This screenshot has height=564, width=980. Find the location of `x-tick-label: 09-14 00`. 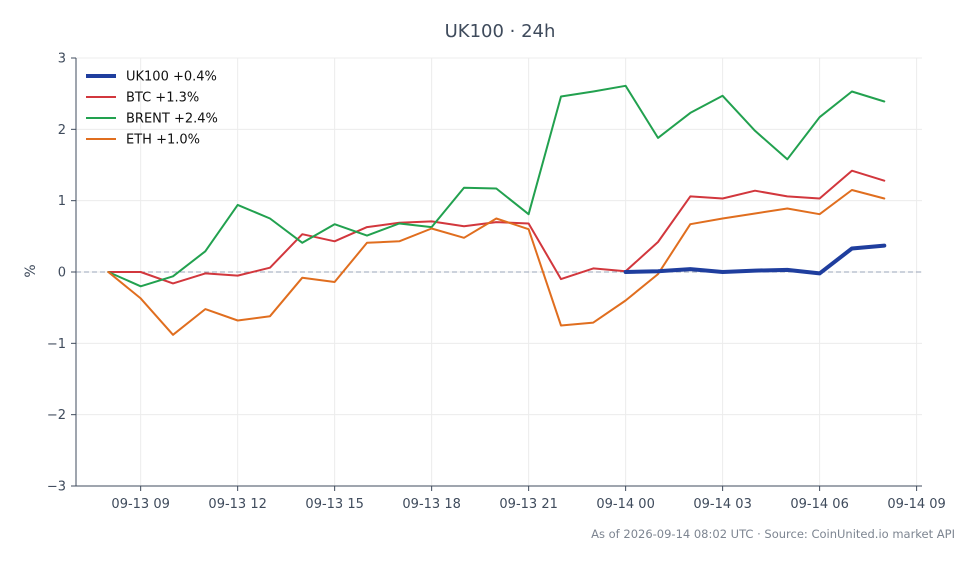

x-tick-label: 09-14 00 is located at coordinates (625, 504).